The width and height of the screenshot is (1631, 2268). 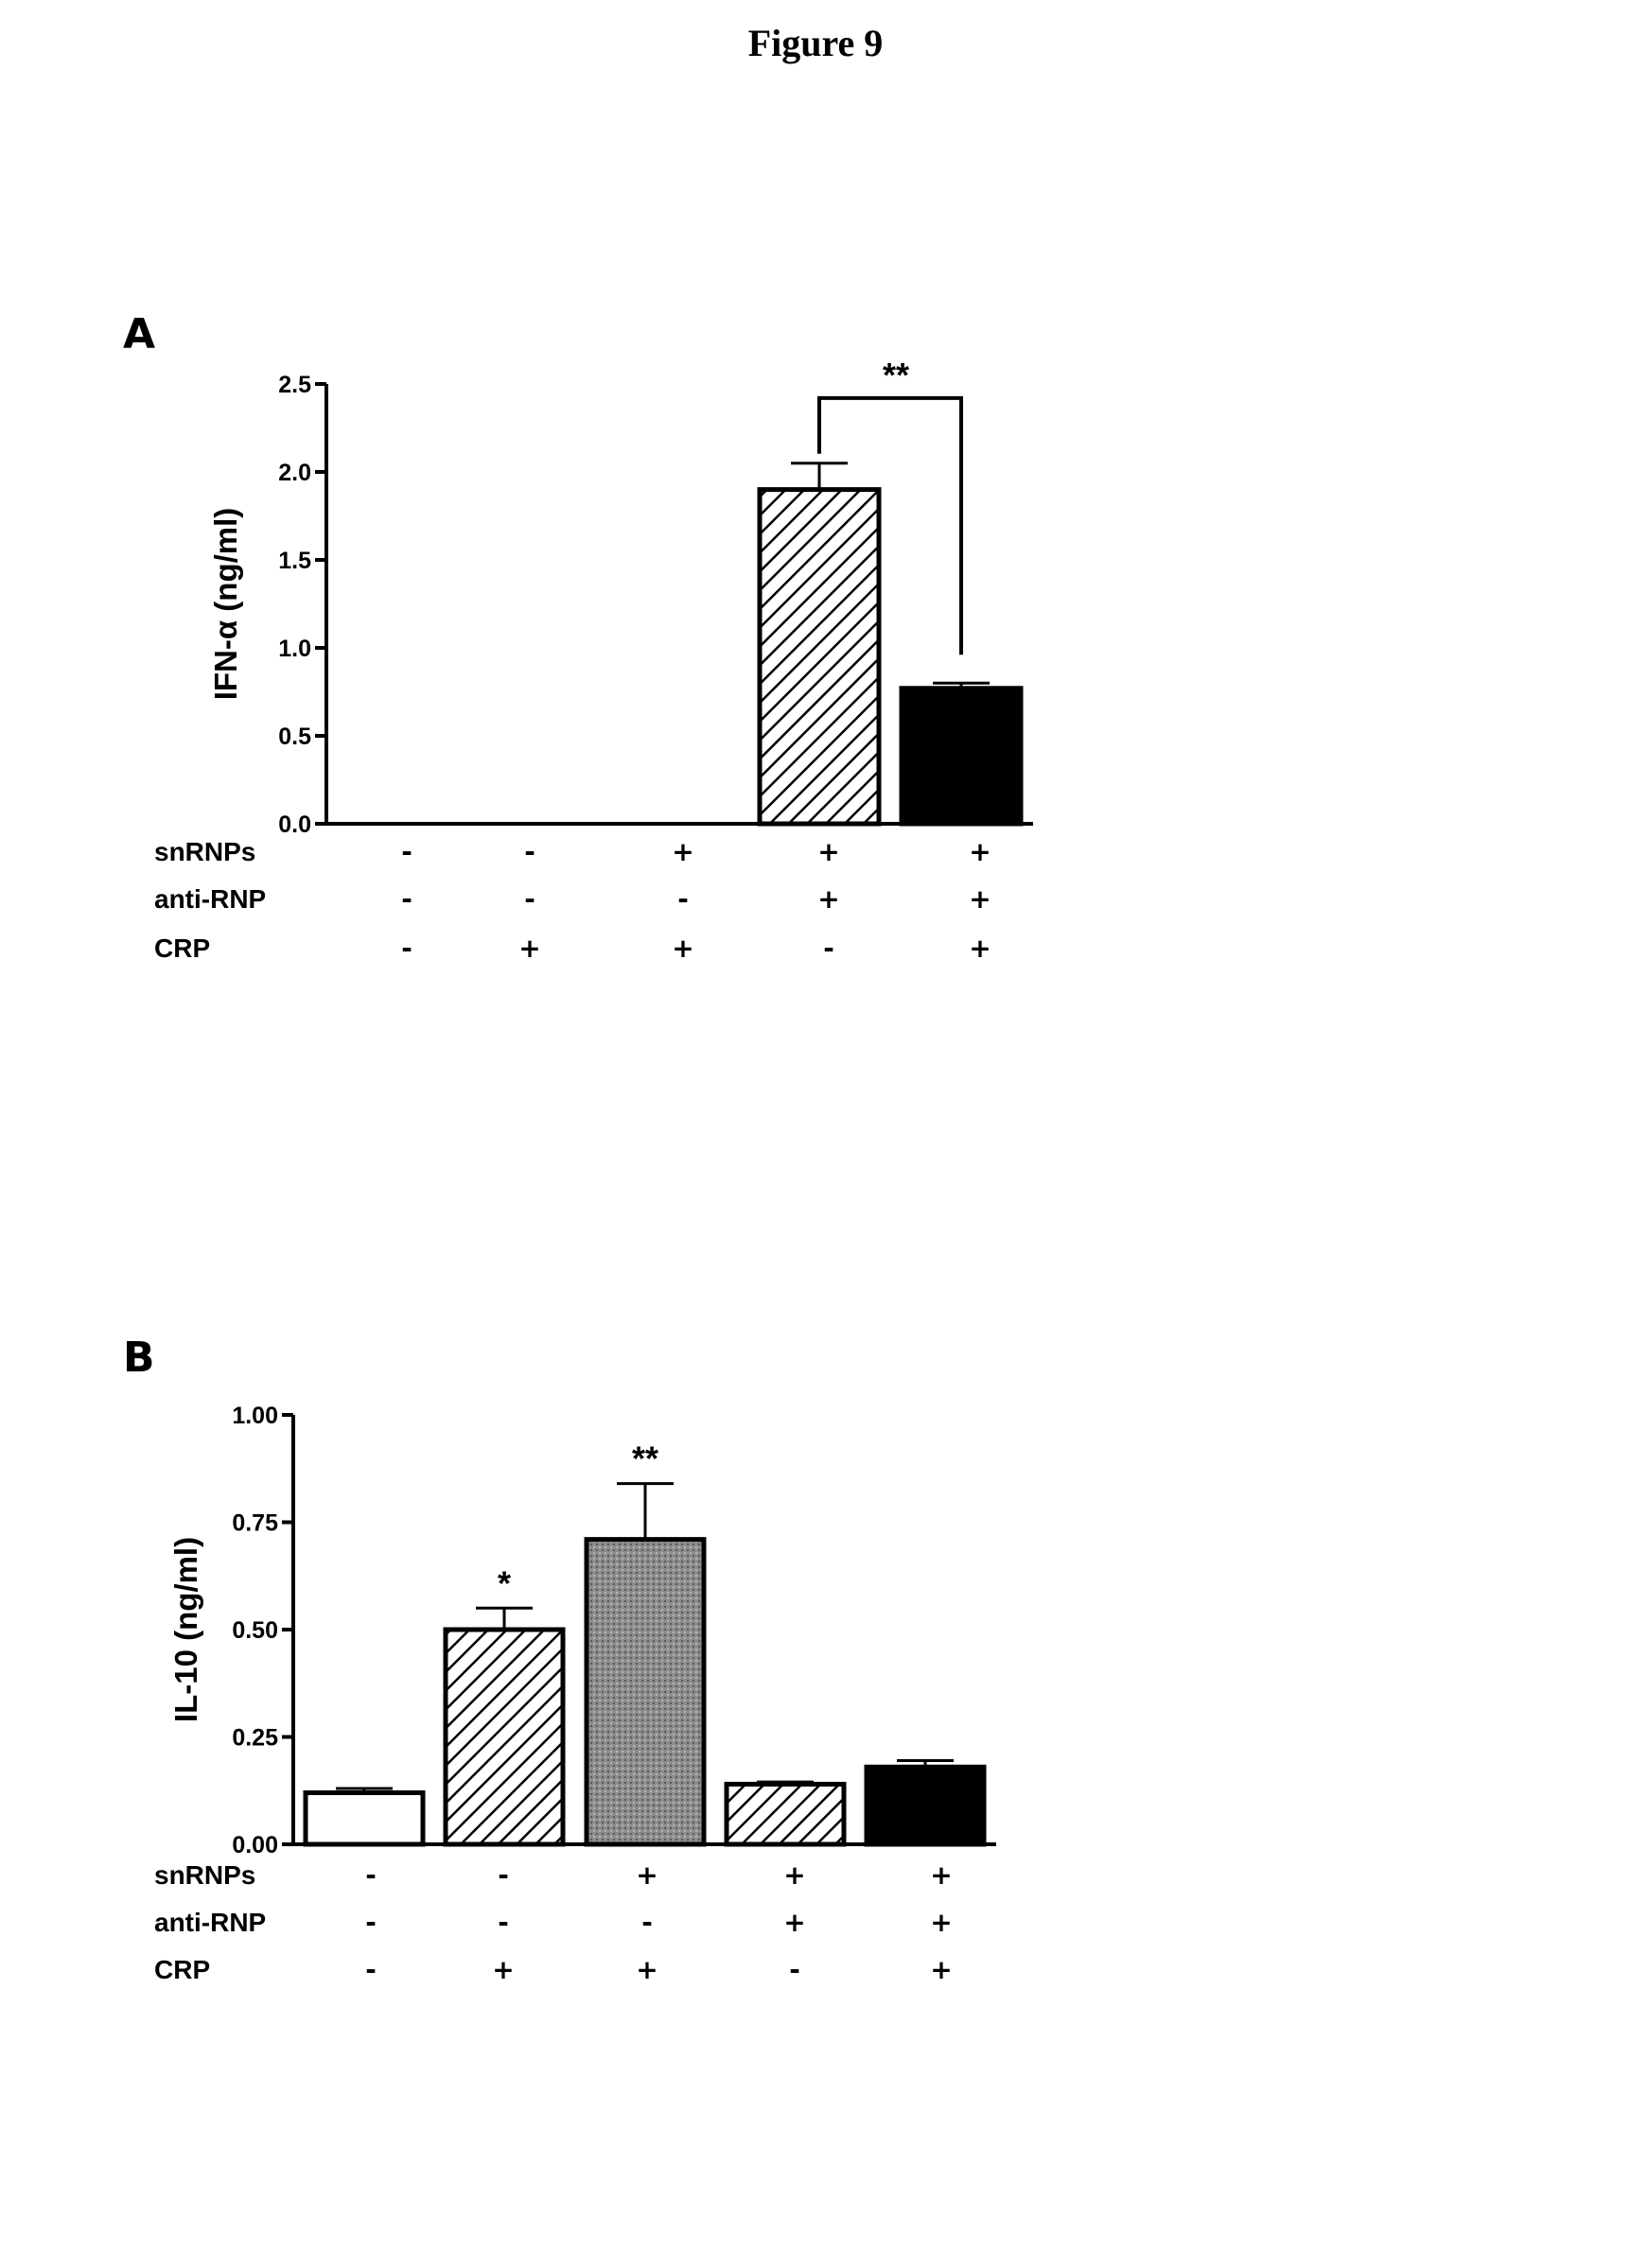 I want to click on y-tick-label: 0.0, so click(x=294, y=824).